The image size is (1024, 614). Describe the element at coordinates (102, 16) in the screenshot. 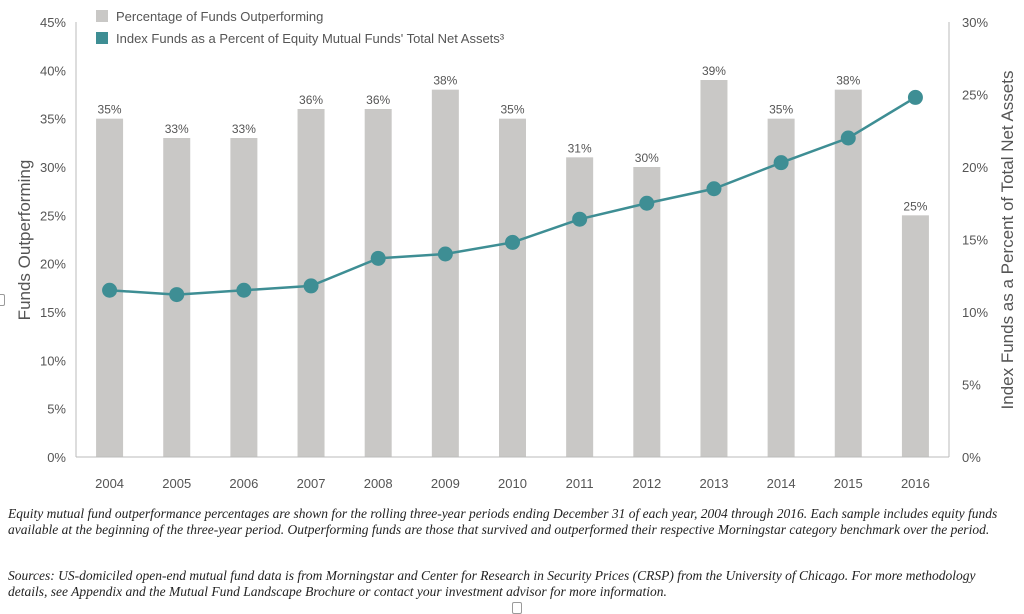

I see `legend-swatch-bars` at that location.